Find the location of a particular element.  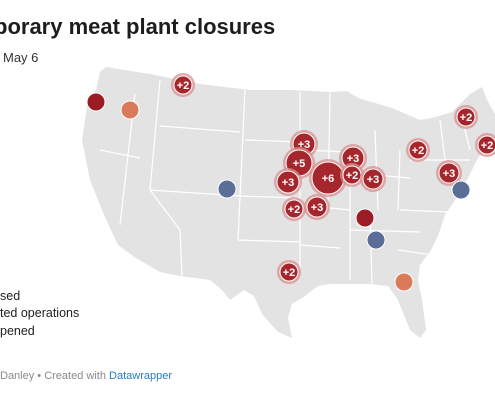

cluster-count-label: +6 is located at coordinates (328, 179).